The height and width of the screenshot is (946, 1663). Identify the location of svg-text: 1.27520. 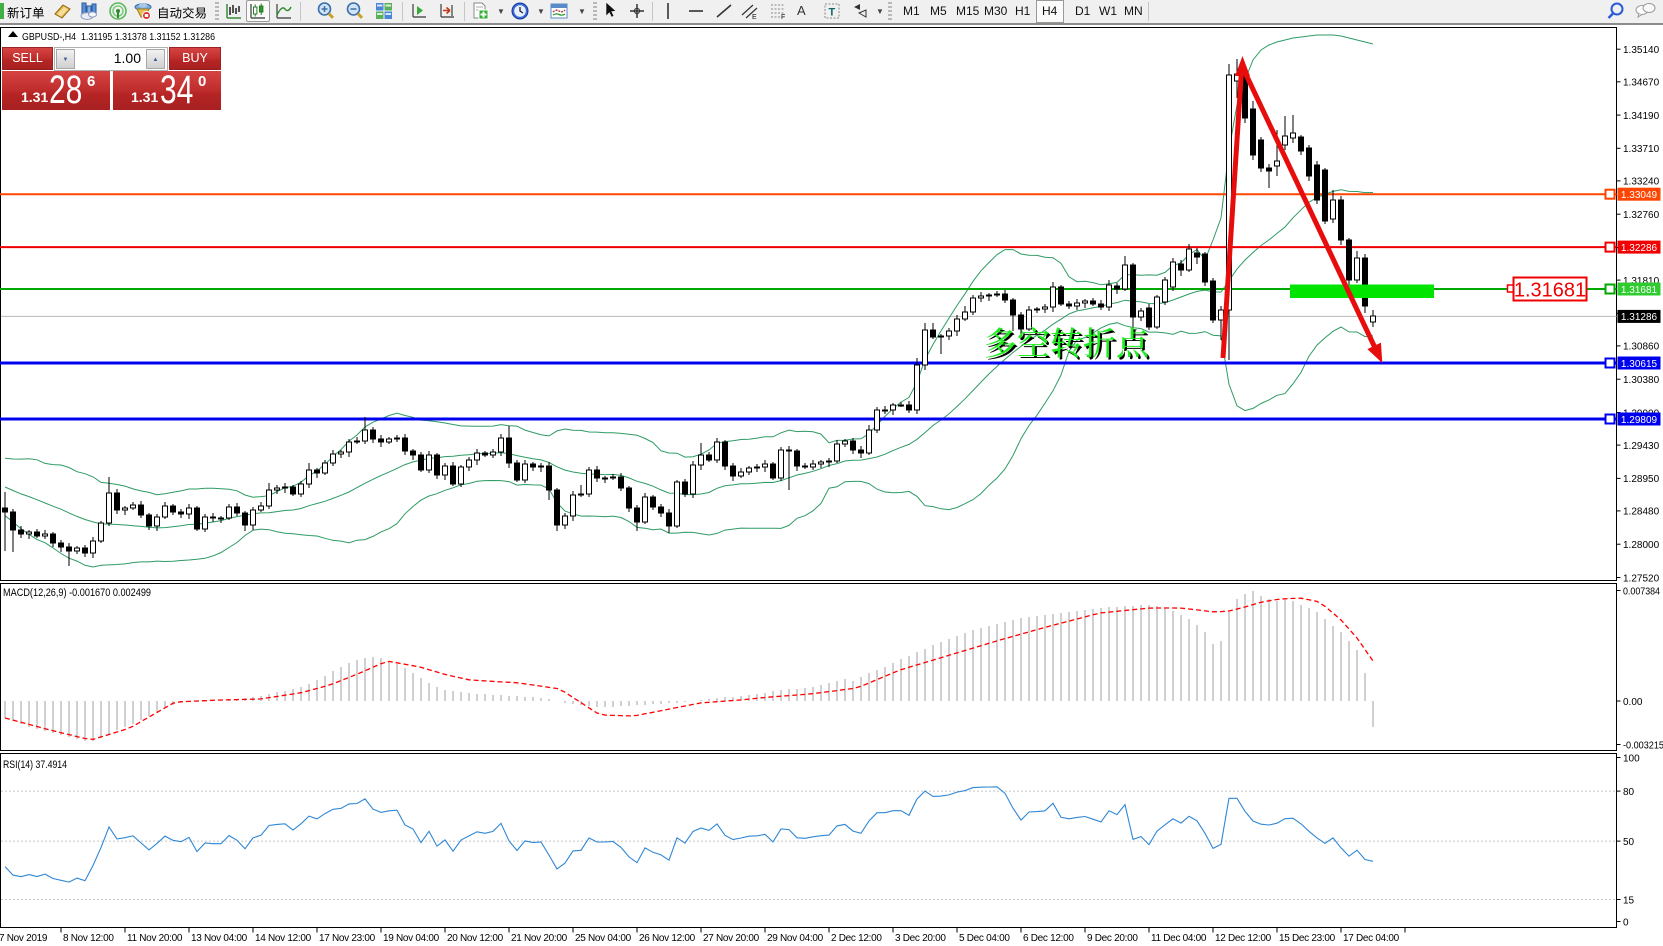
(1641, 578).